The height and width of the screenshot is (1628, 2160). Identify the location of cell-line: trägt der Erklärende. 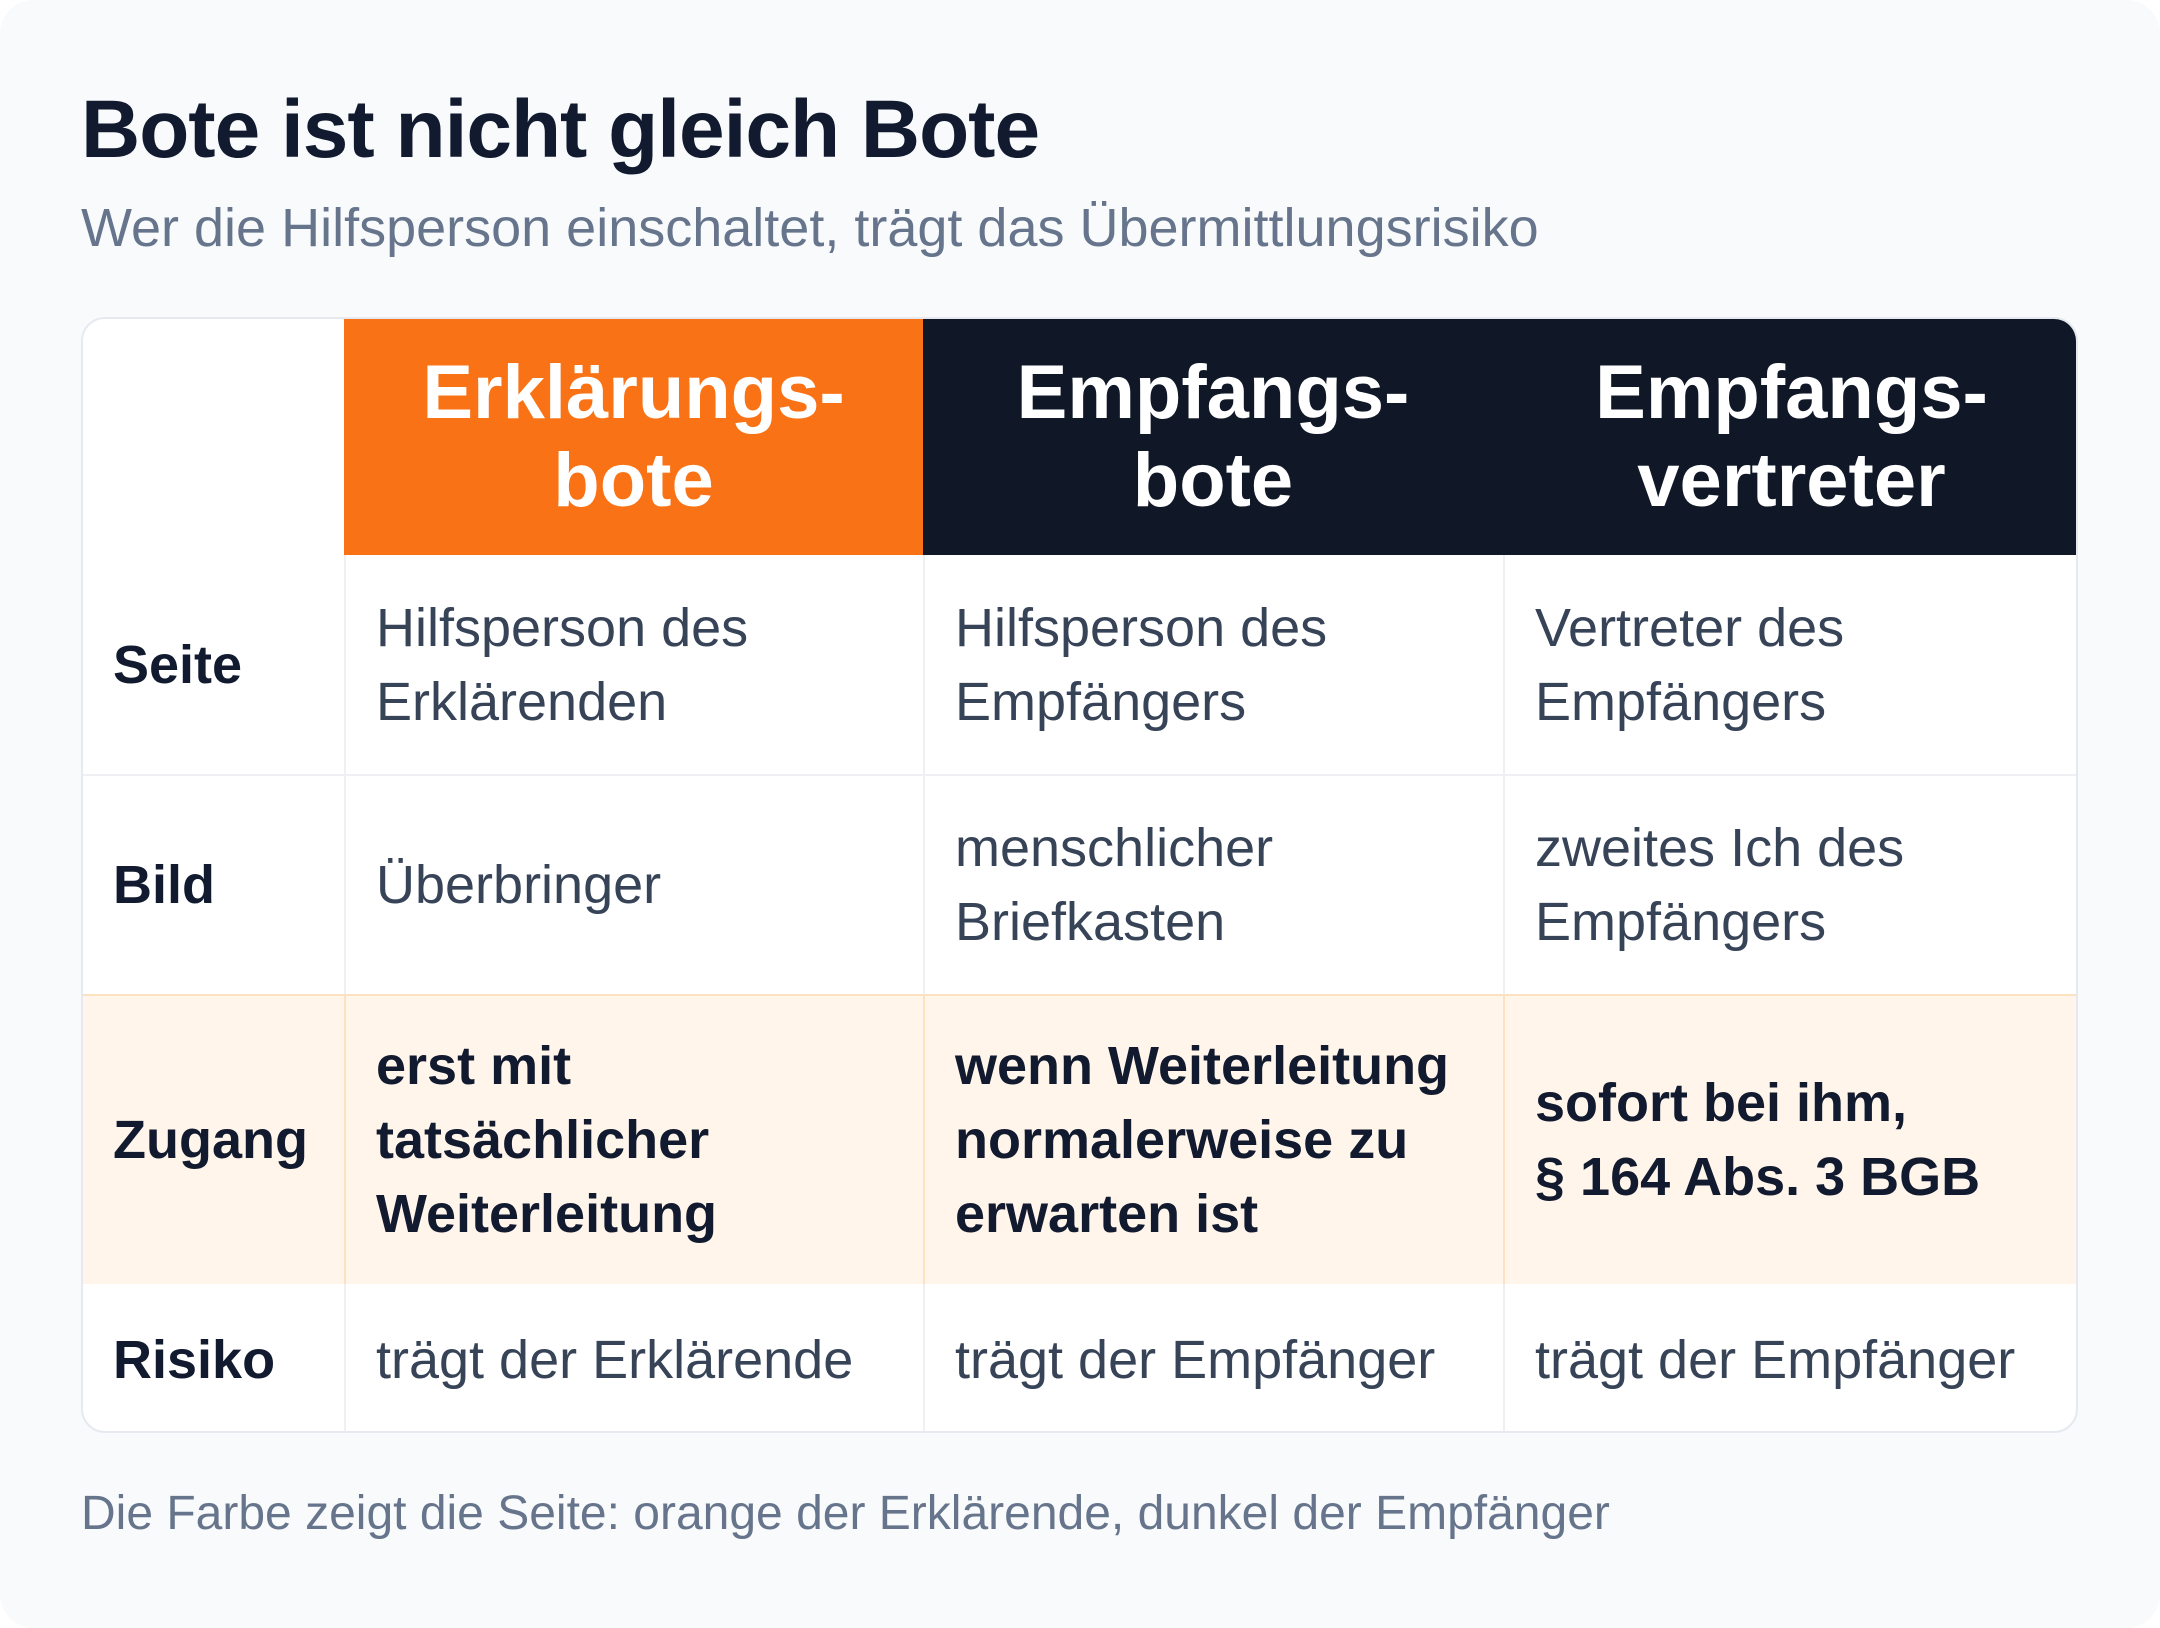
(615, 1359).